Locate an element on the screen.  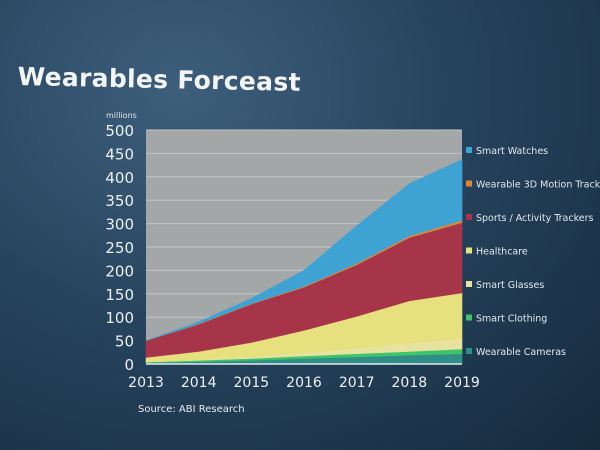
x-tick-label: 2018 is located at coordinates (410, 383).